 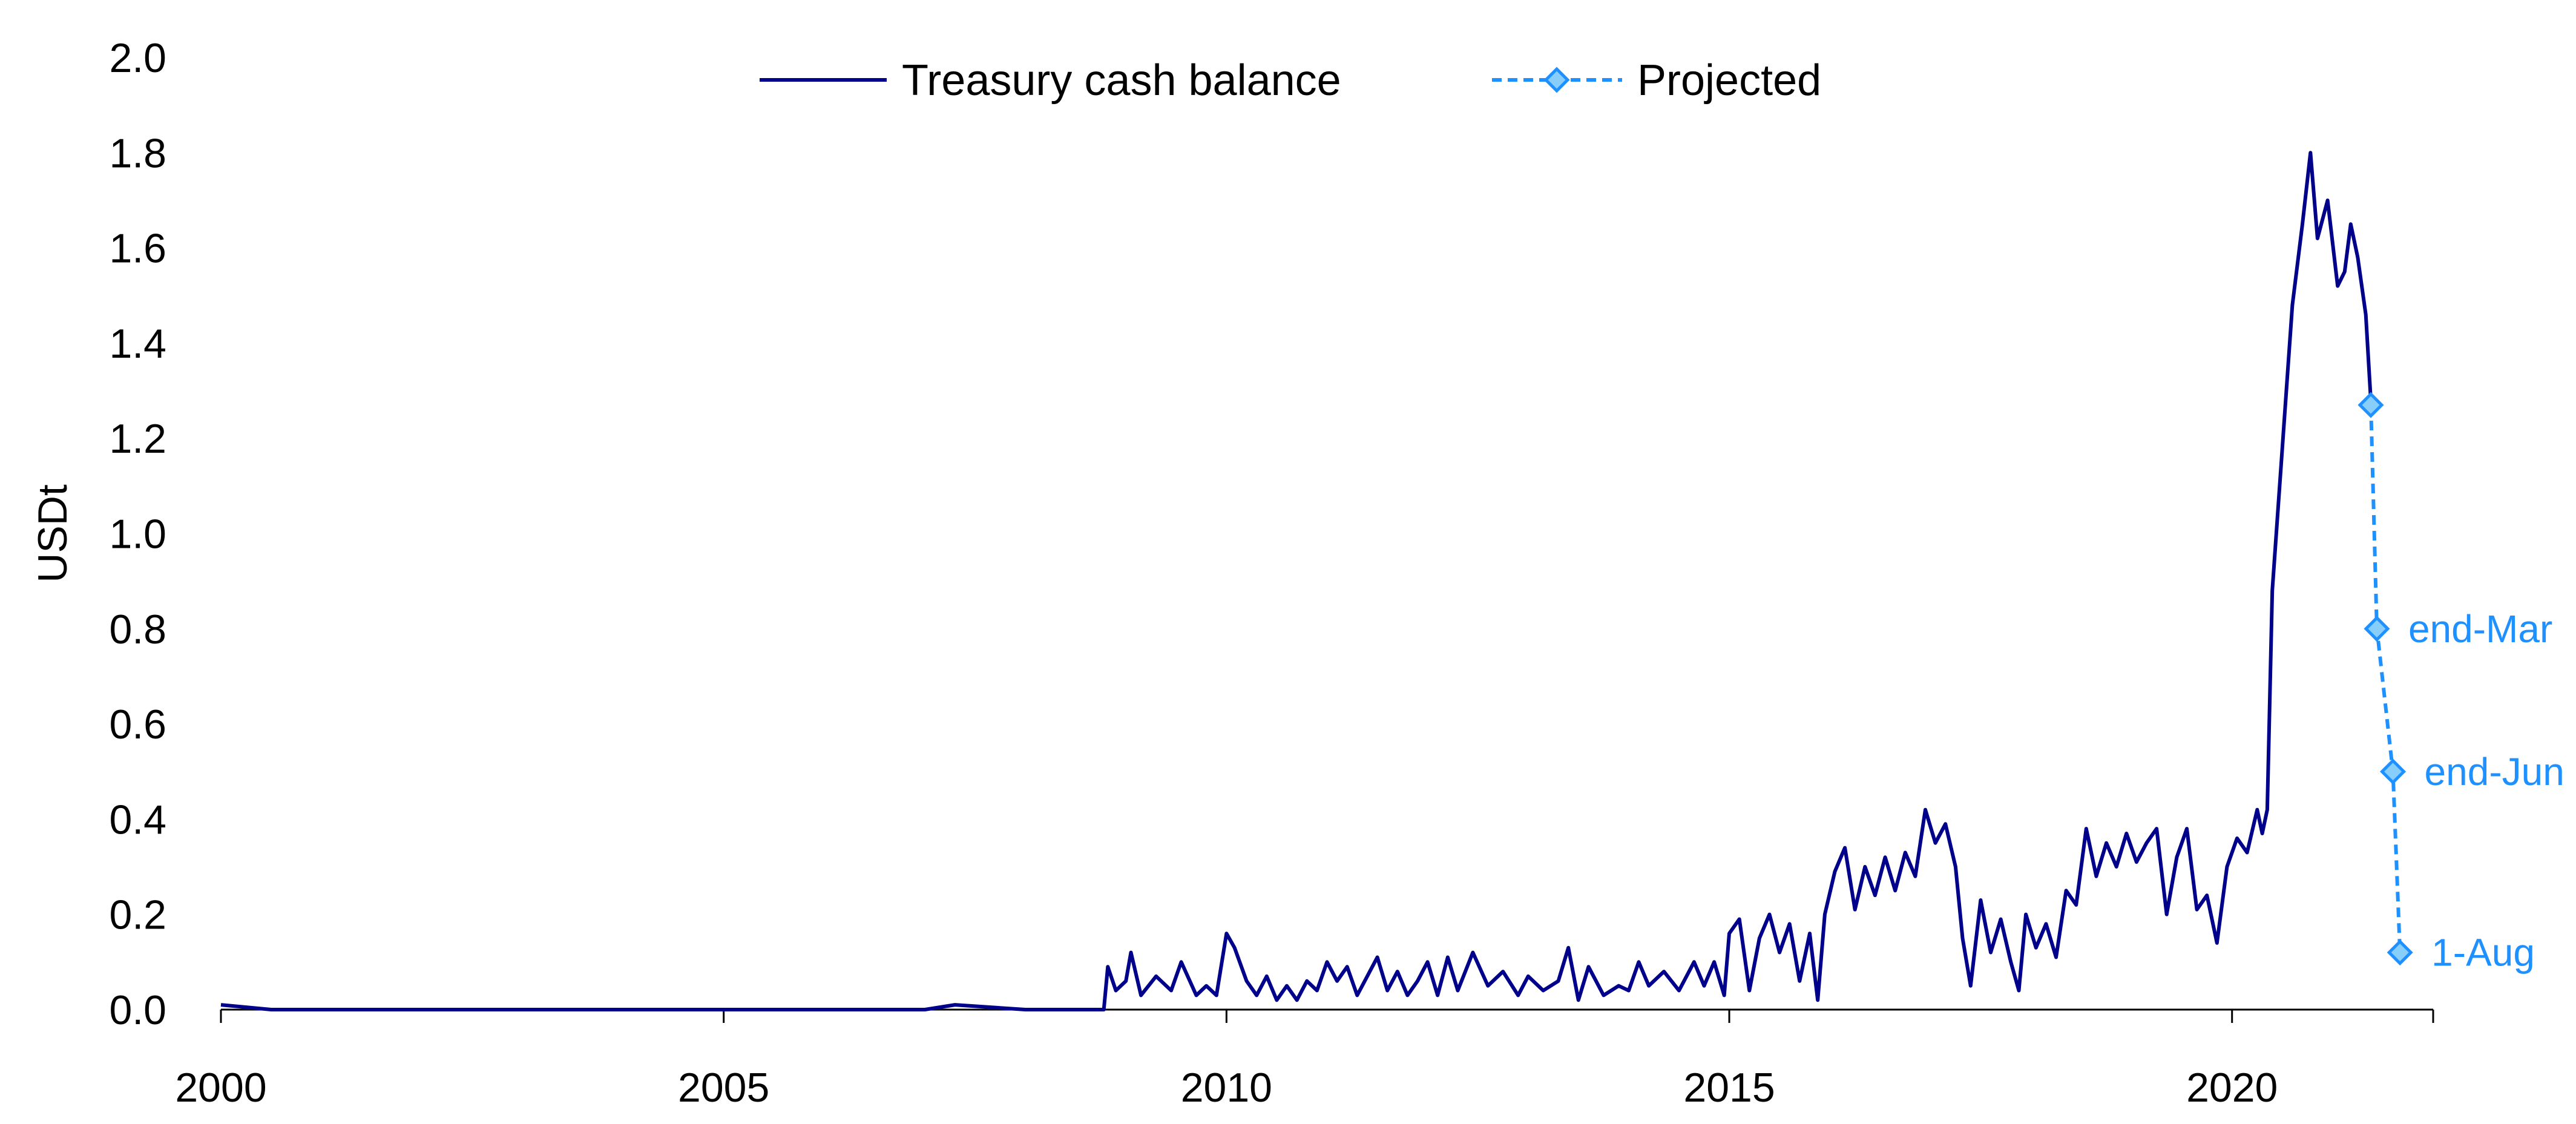 What do you see at coordinates (1121, 80) in the screenshot?
I see `legend-label-treasury: Treasury cash balance` at bounding box center [1121, 80].